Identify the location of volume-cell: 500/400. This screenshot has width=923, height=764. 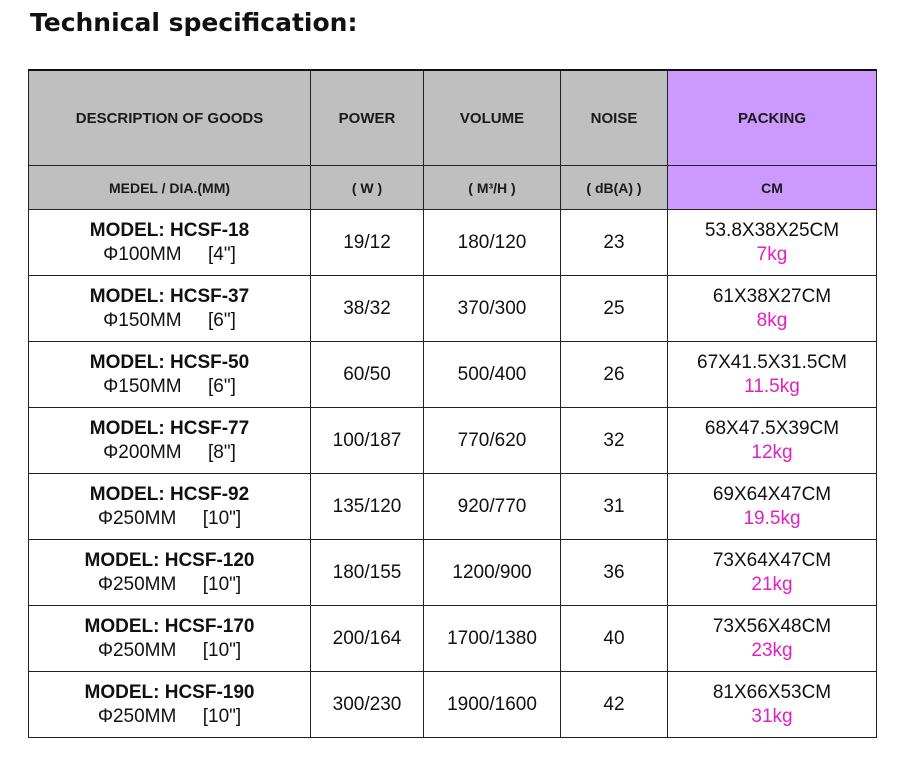
(492, 374).